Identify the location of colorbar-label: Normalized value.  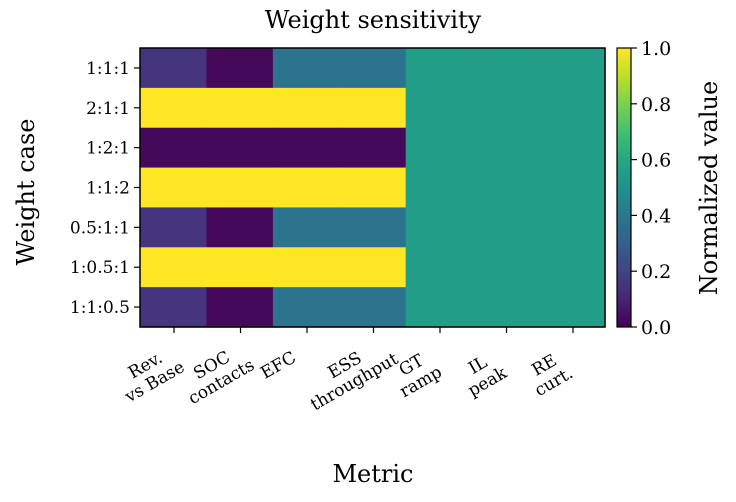
(709, 188).